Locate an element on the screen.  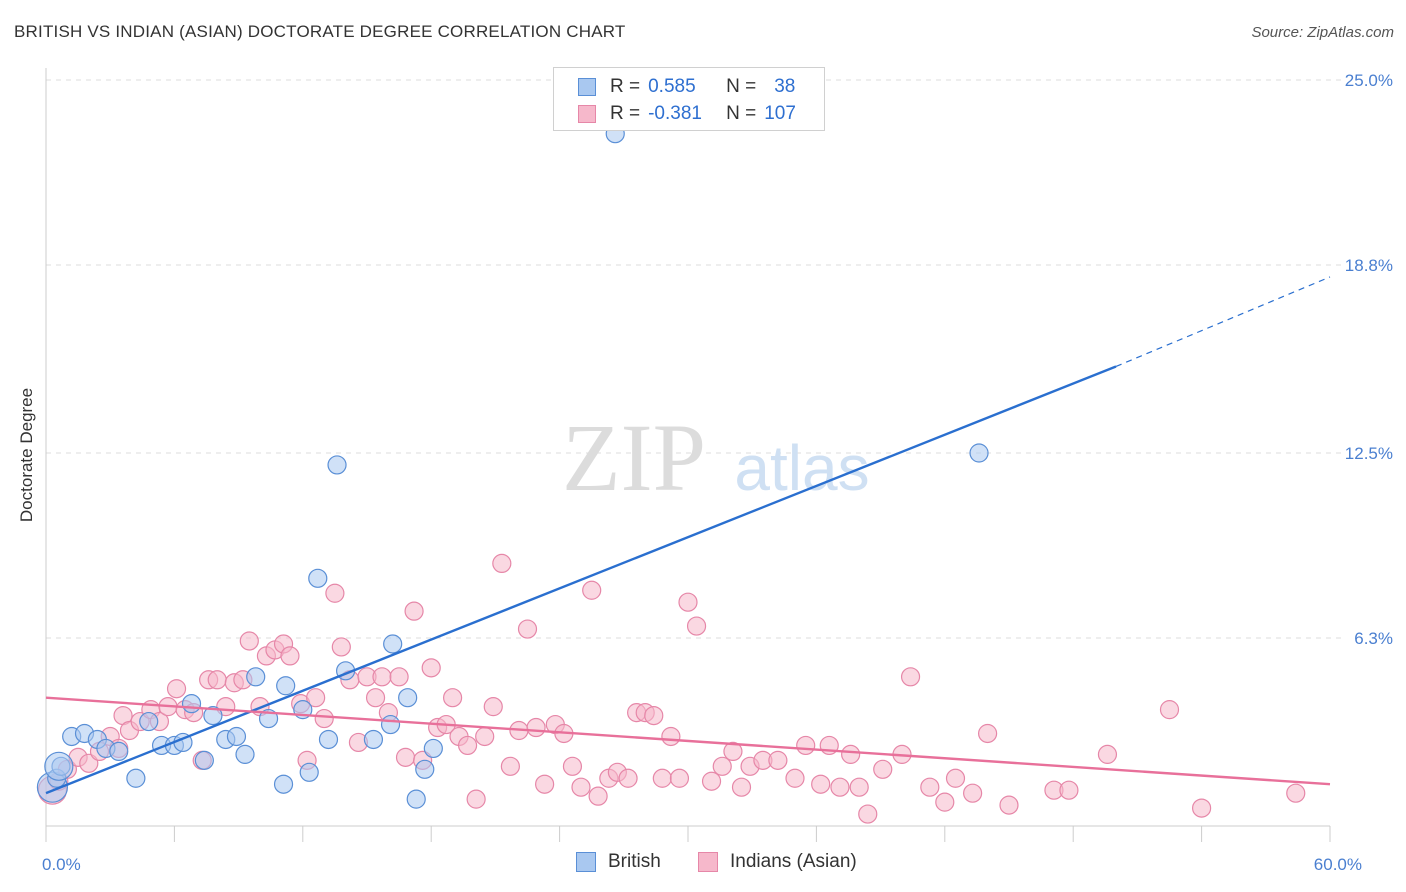
british-legend-label: British is located at coordinates (634, 861).